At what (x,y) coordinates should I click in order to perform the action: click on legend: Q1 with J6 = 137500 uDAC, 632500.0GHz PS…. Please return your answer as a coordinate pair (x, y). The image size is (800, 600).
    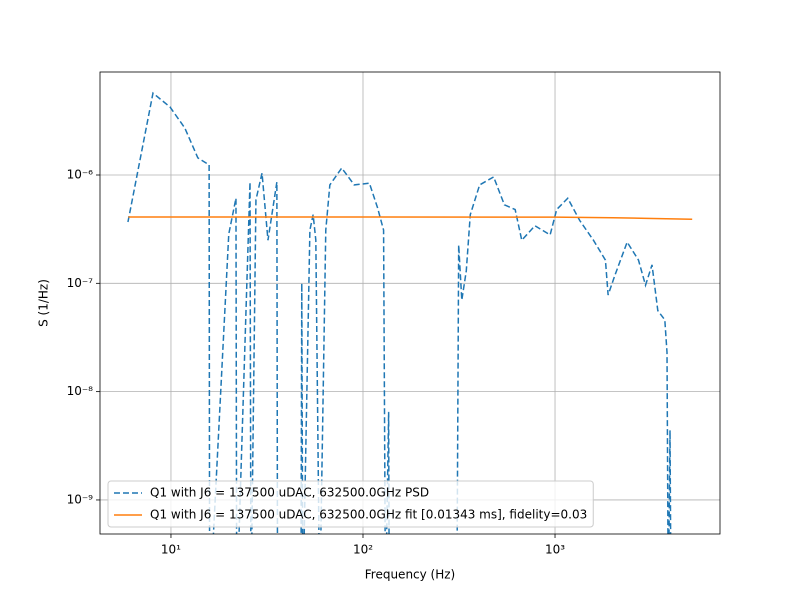
    Looking at the image, I should click on (350, 504).